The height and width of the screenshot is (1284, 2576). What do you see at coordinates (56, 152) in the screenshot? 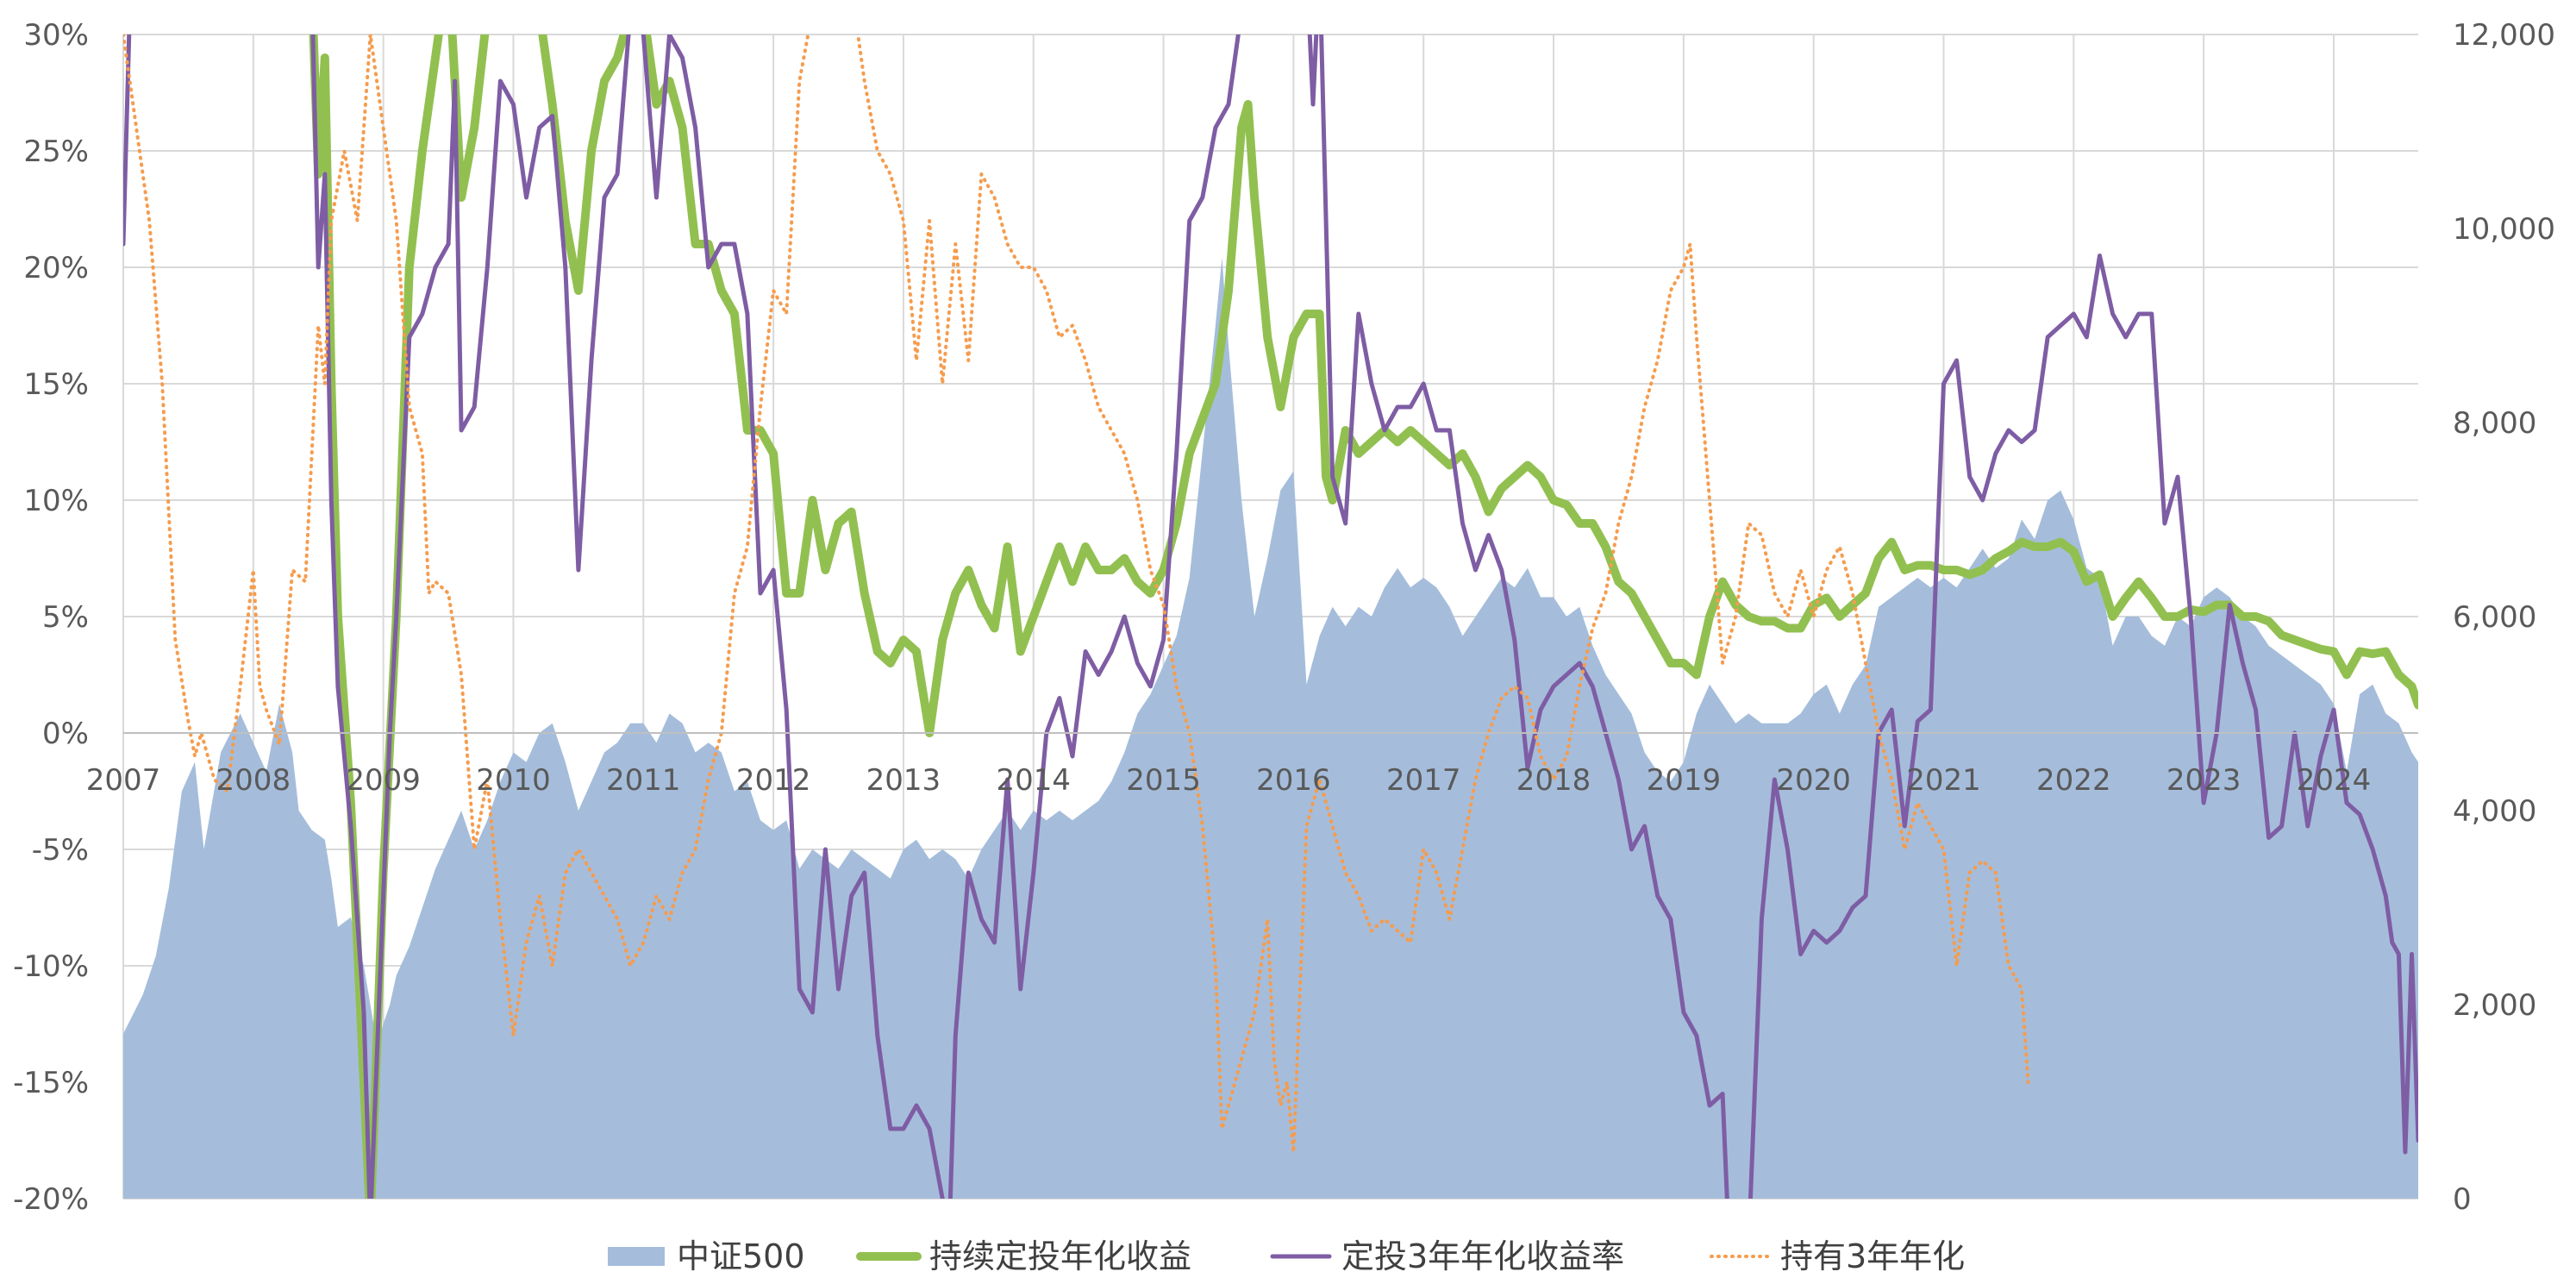
I see `y-left-tick-label: 25%` at bounding box center [56, 152].